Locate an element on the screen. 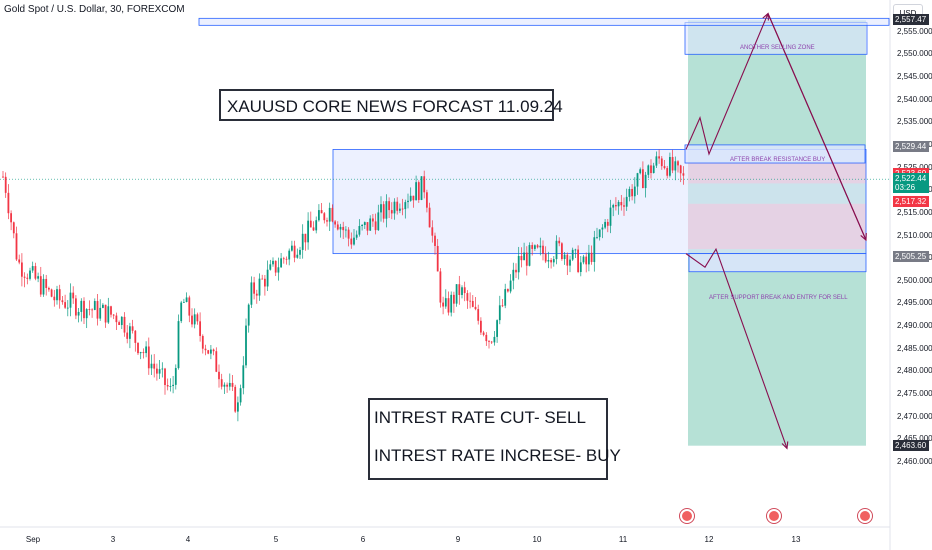 The image size is (932, 550). time-tick-label: 5 is located at coordinates (276, 539).